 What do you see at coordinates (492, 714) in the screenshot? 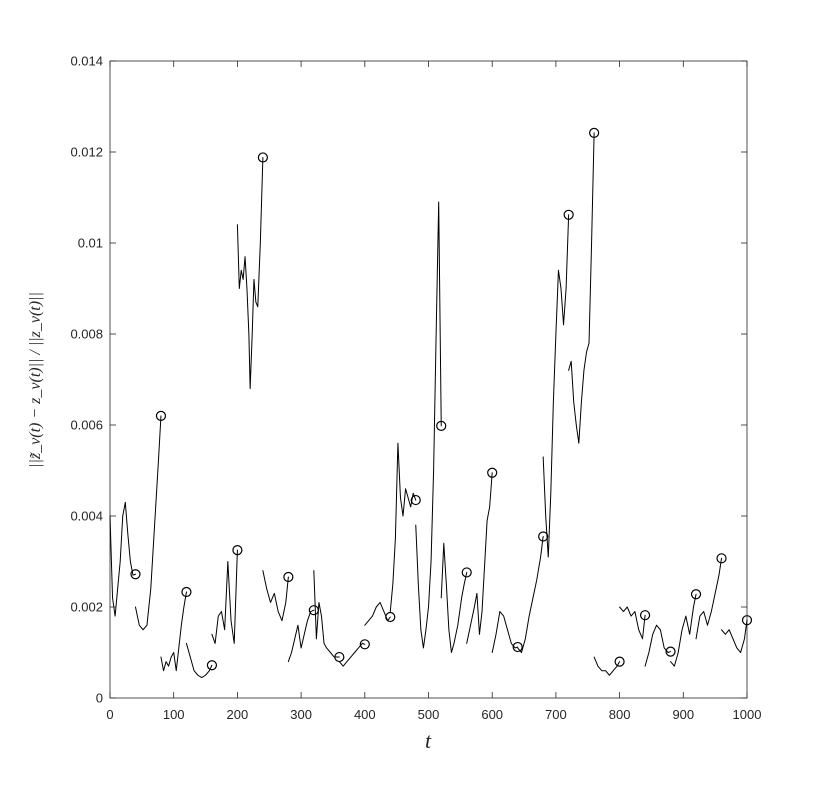
I see `x-tick-label: 600` at bounding box center [492, 714].